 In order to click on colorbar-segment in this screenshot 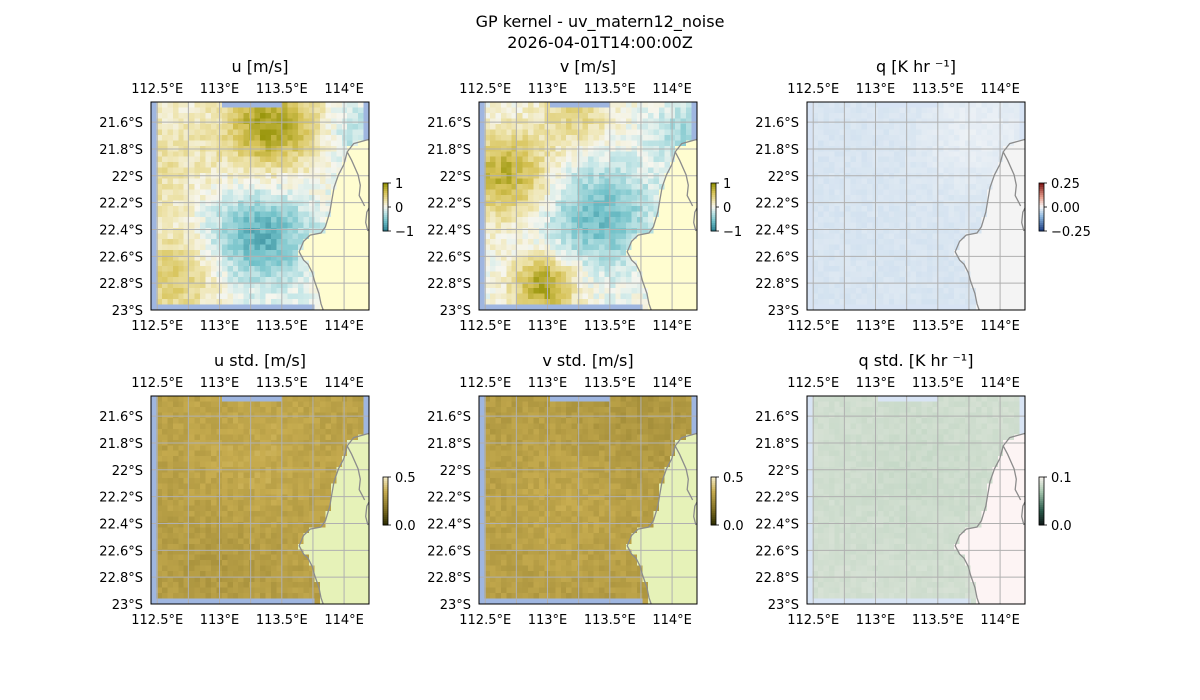, I will do `click(713, 184)`.